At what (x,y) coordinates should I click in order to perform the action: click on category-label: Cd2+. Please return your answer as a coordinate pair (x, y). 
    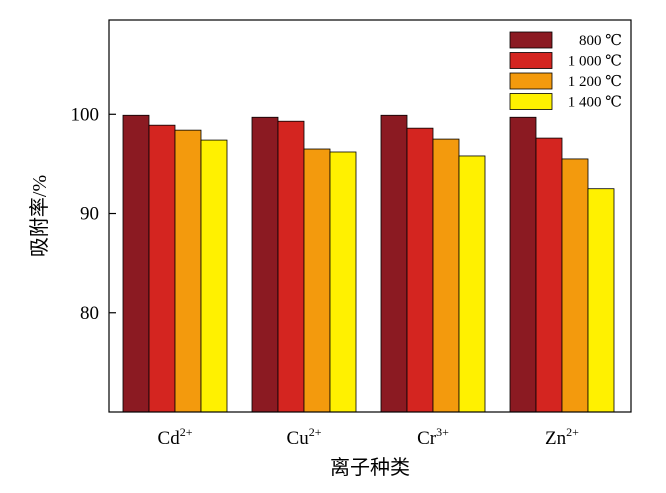
    Looking at the image, I should click on (175, 437).